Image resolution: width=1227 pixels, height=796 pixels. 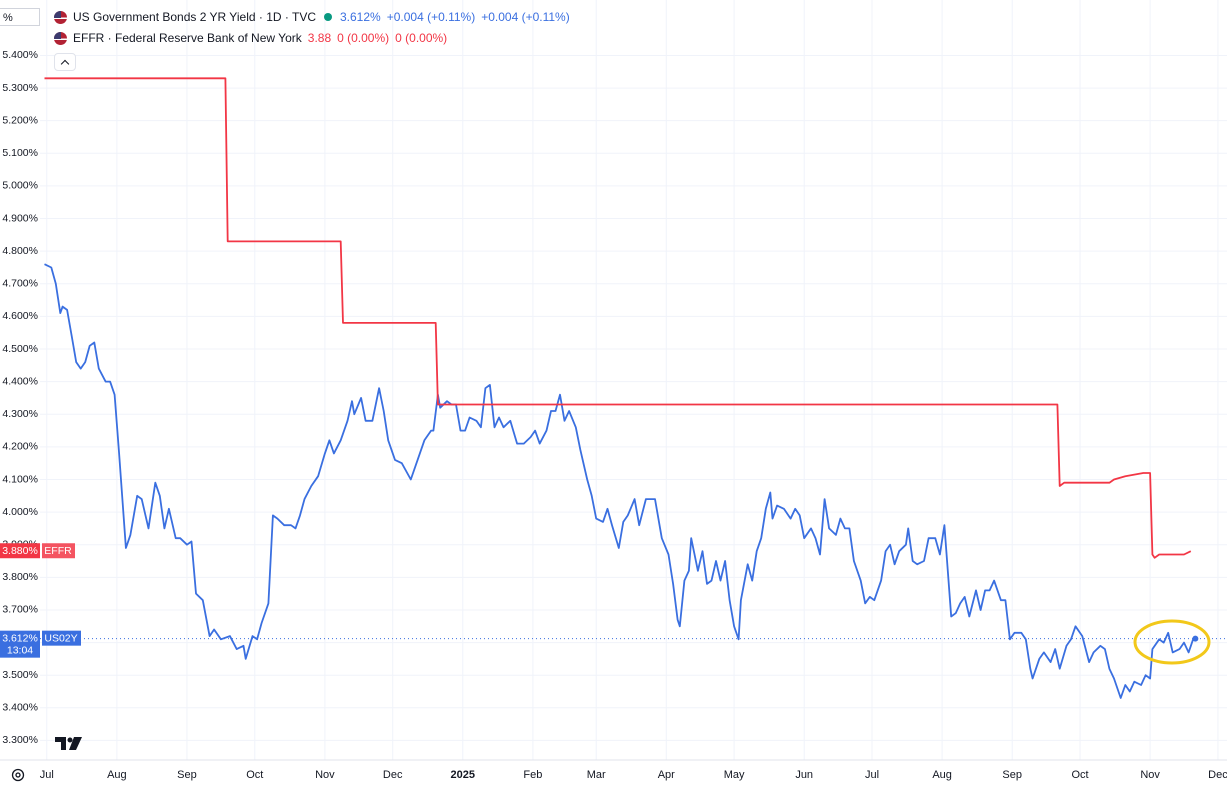 I want to click on y-tick-label: 5.100%, so click(x=20, y=153).